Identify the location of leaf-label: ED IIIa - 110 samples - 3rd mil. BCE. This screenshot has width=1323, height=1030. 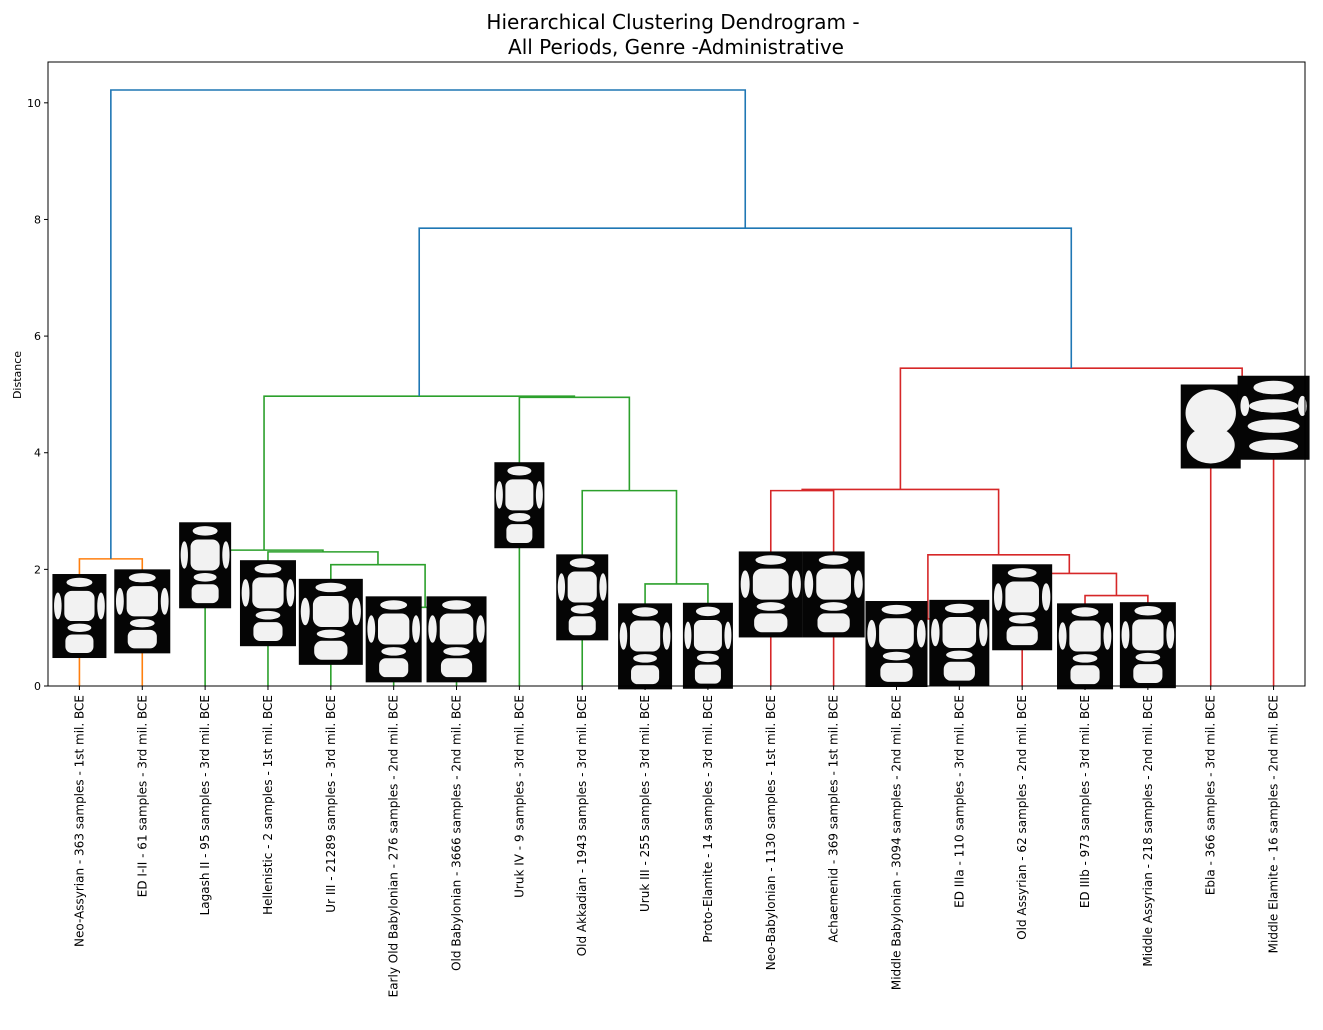
(959, 801).